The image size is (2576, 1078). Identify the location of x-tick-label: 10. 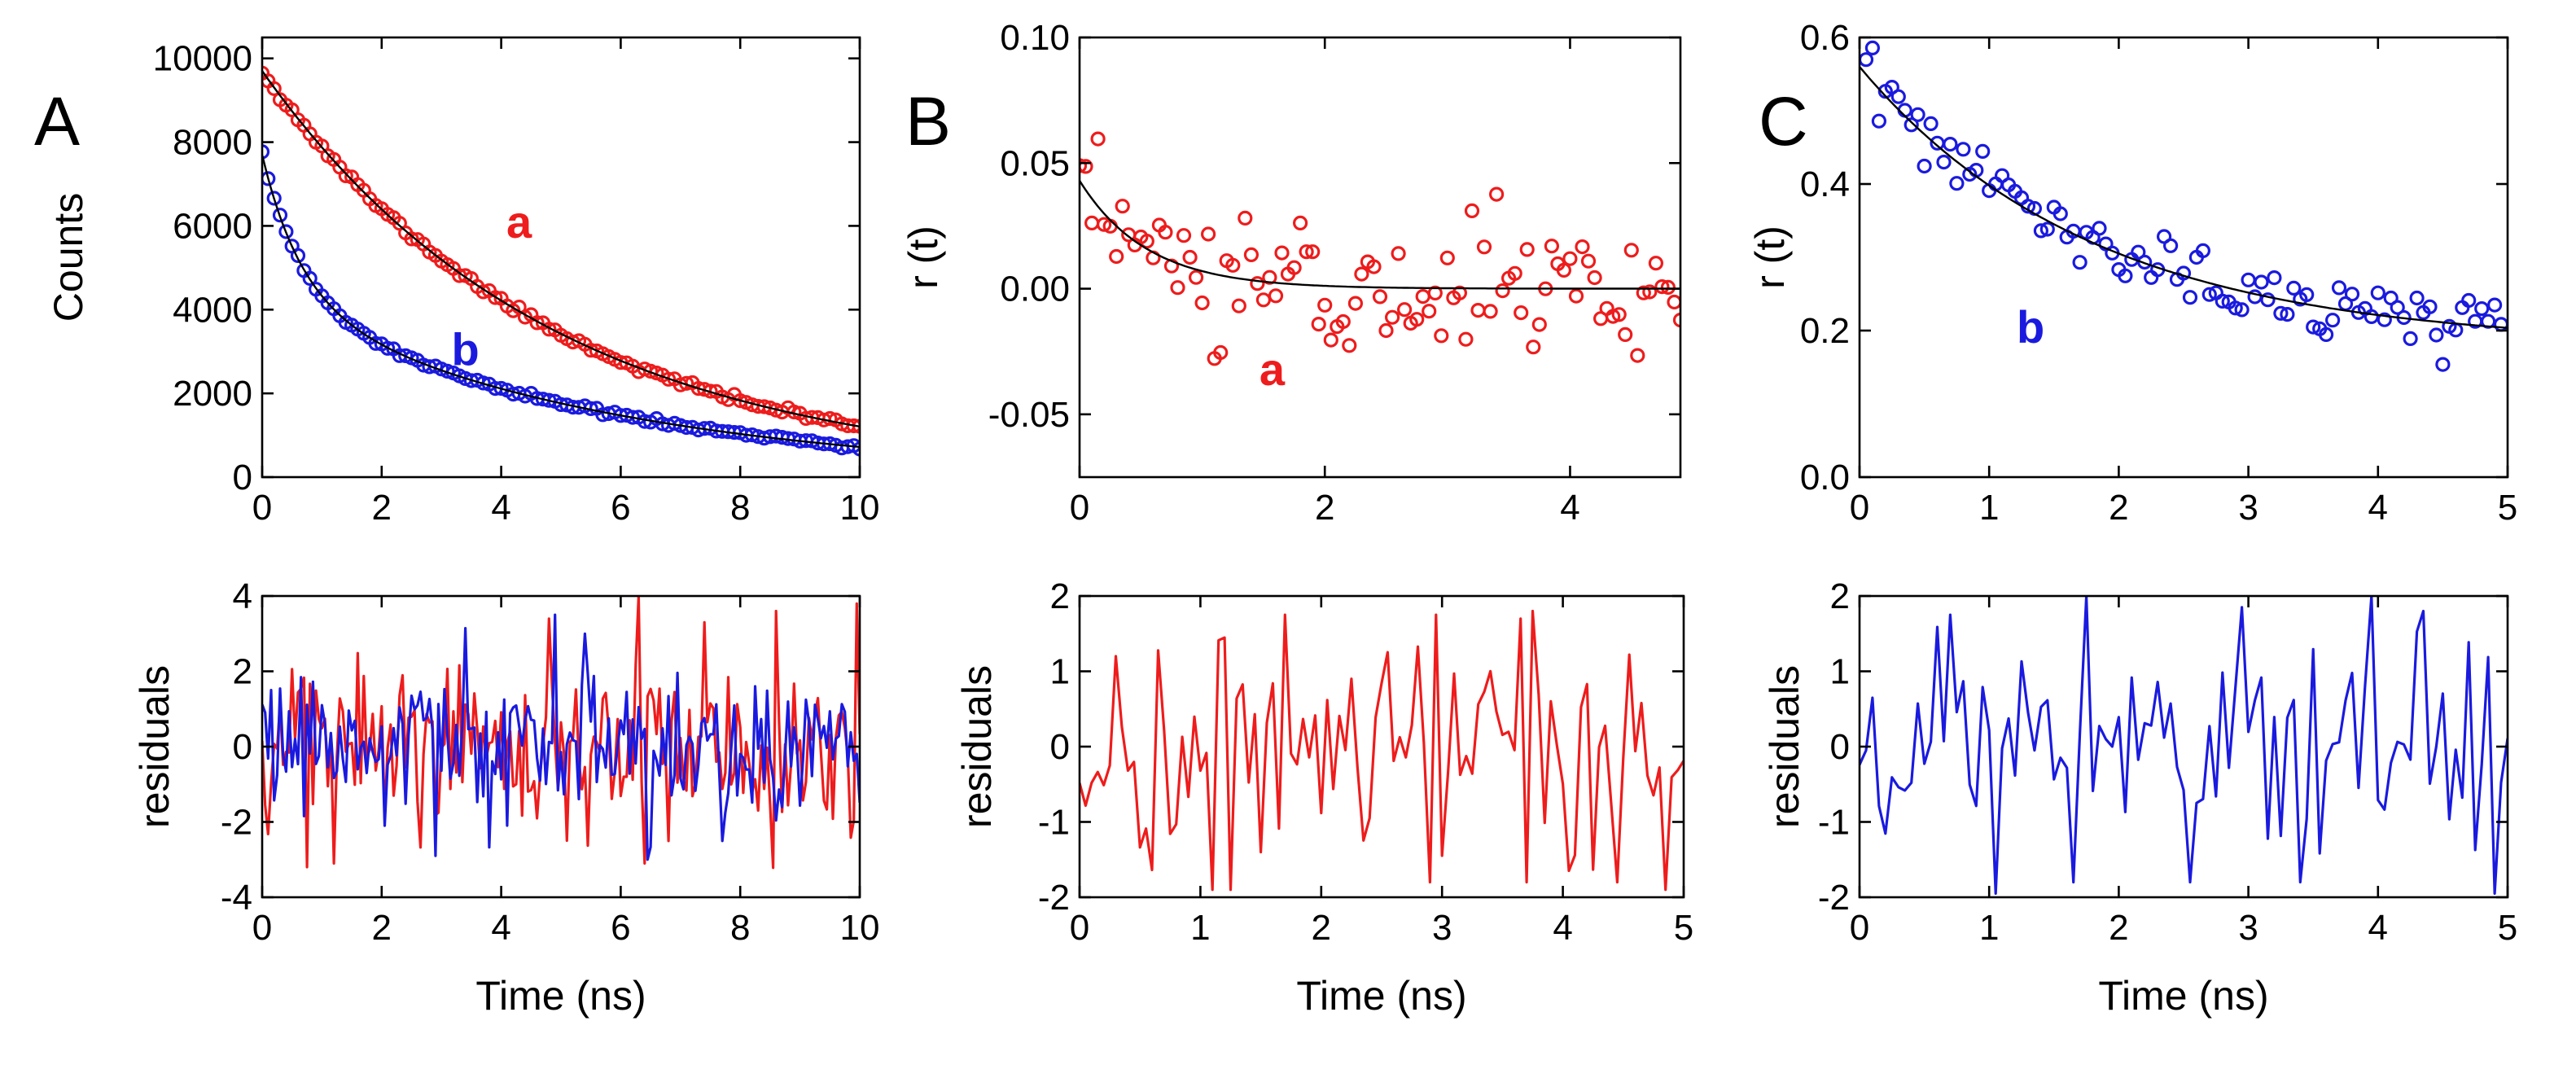
(860, 928).